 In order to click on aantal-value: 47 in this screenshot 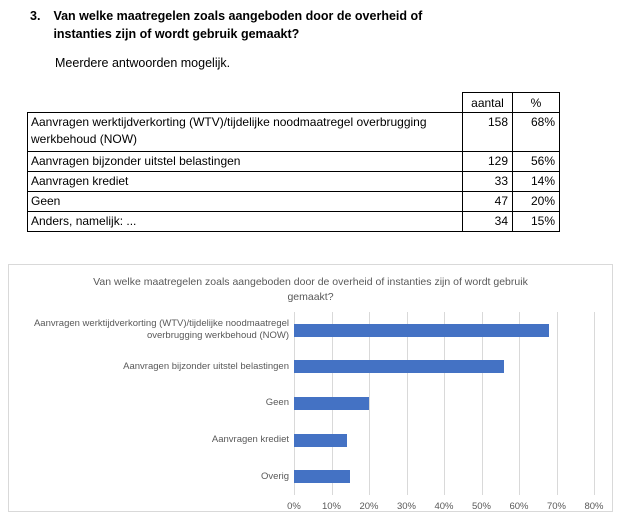, I will do `click(487, 201)`.